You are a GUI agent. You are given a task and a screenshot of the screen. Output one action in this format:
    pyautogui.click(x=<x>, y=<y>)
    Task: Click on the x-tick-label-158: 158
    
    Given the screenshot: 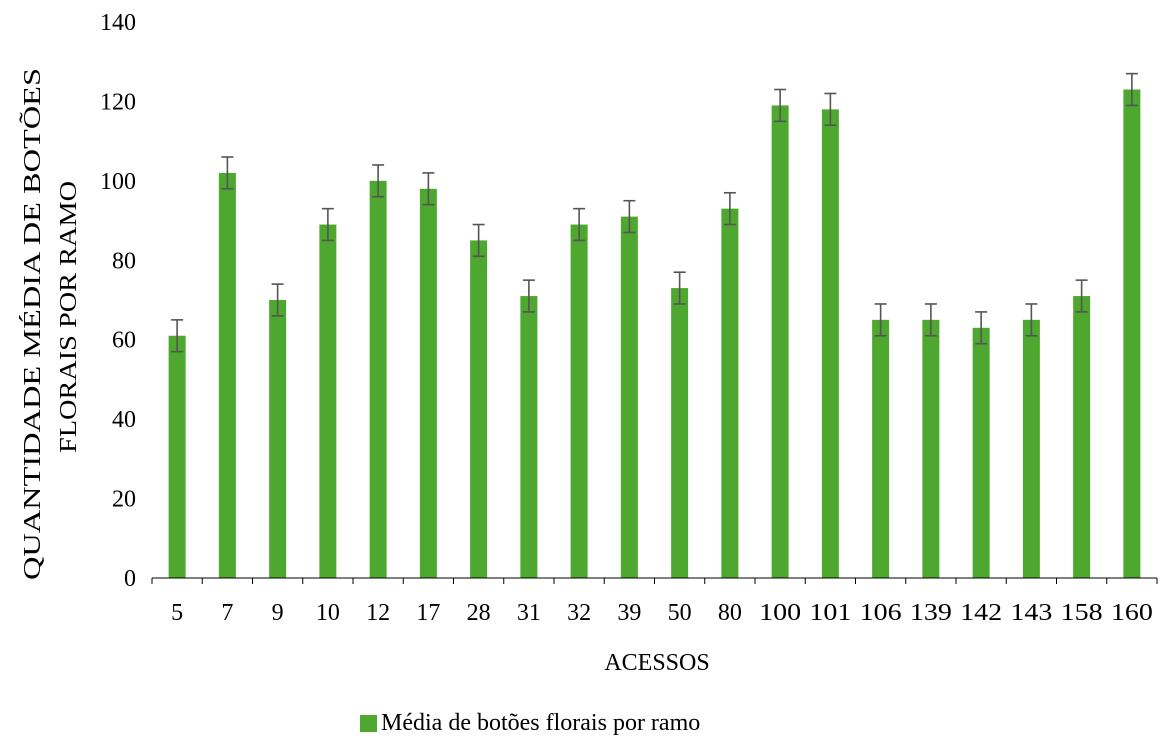 What is the action you would take?
    pyautogui.click(x=1082, y=613)
    